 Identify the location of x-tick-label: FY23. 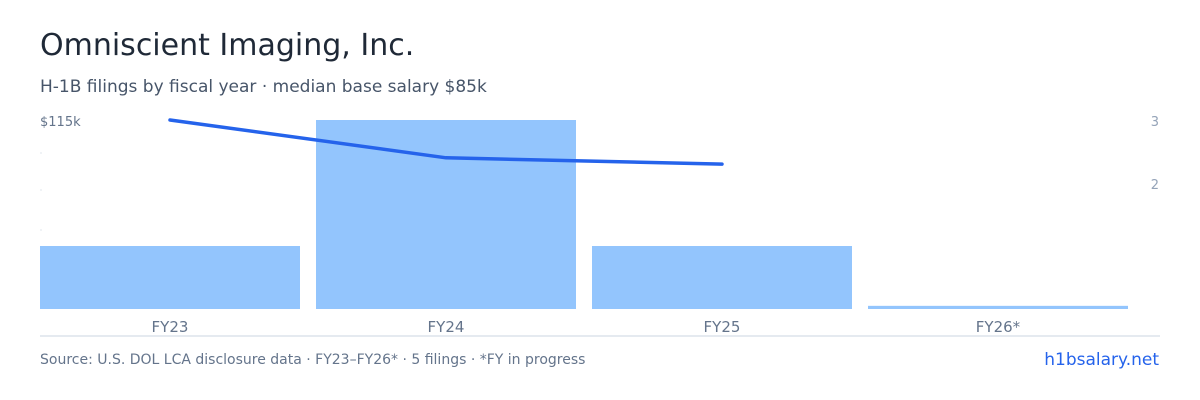
(170, 327).